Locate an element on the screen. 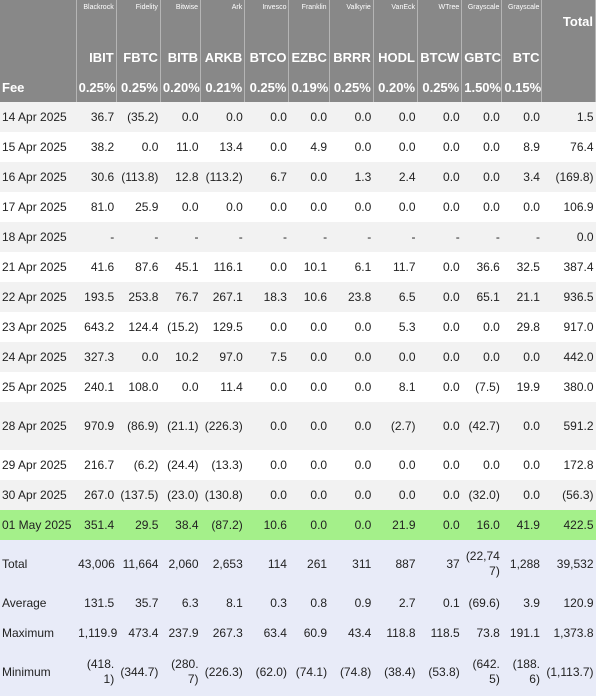 The width and height of the screenshot is (600, 696). summary-cell: (22,747) is located at coordinates (481, 564).